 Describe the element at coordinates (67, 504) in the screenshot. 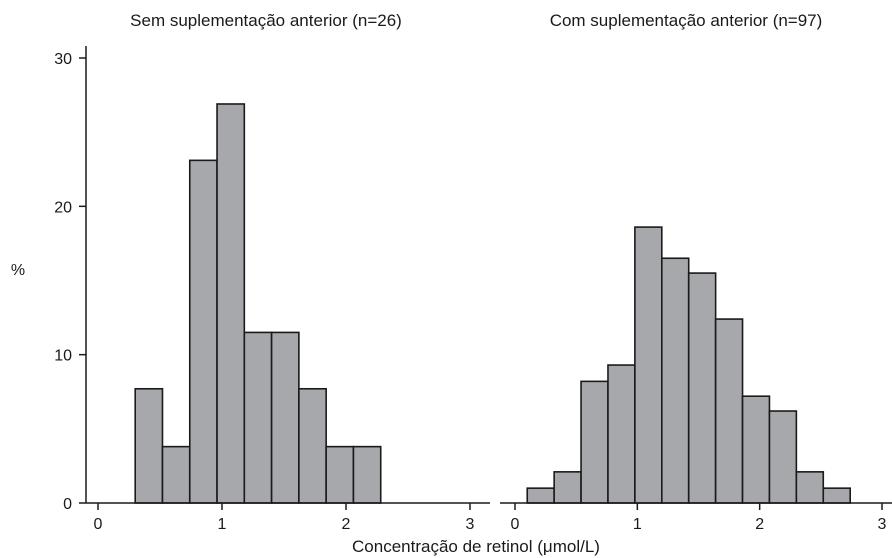

I see `y-tick-label: 0` at that location.